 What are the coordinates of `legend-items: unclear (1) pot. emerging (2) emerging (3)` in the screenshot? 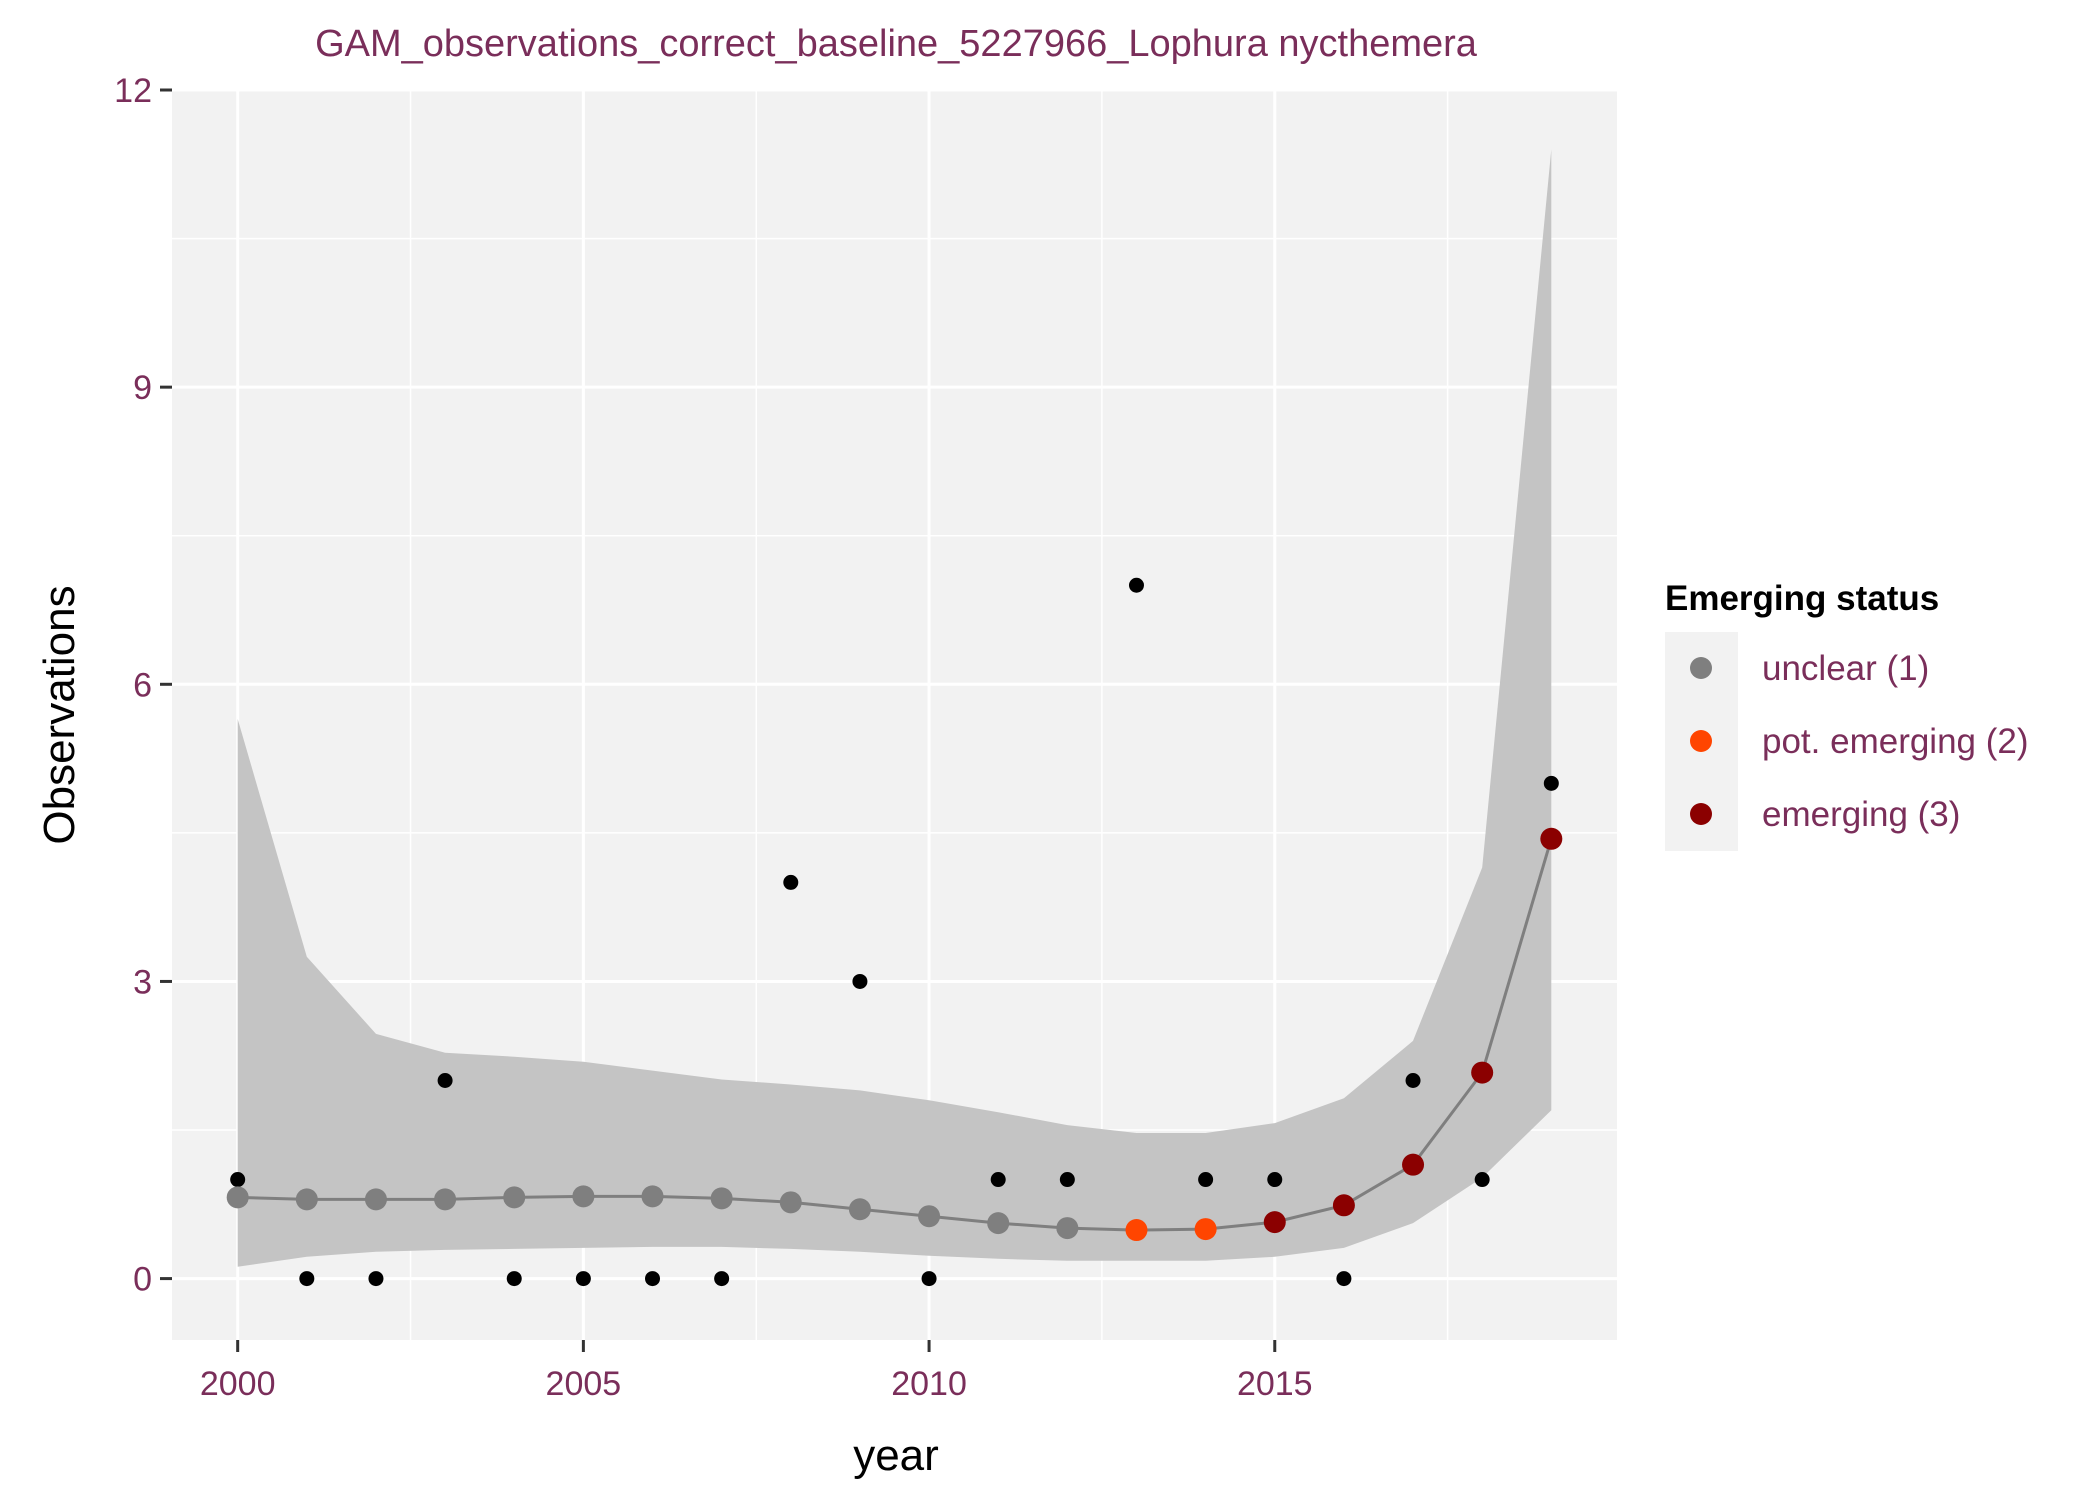 It's located at (1859, 741).